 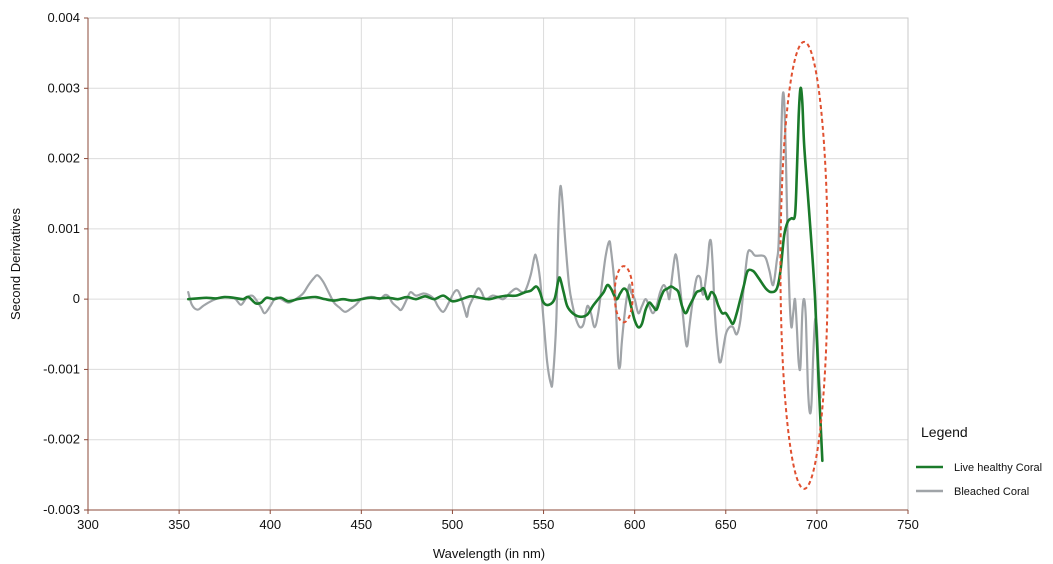 What do you see at coordinates (76, 298) in the screenshot?
I see `y-tick-label: 0` at bounding box center [76, 298].